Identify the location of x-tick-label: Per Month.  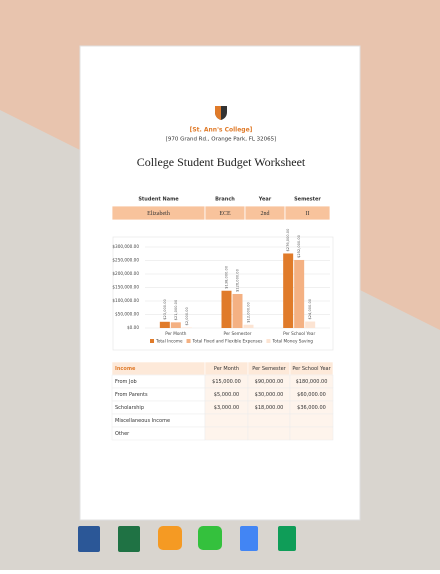
(175, 333).